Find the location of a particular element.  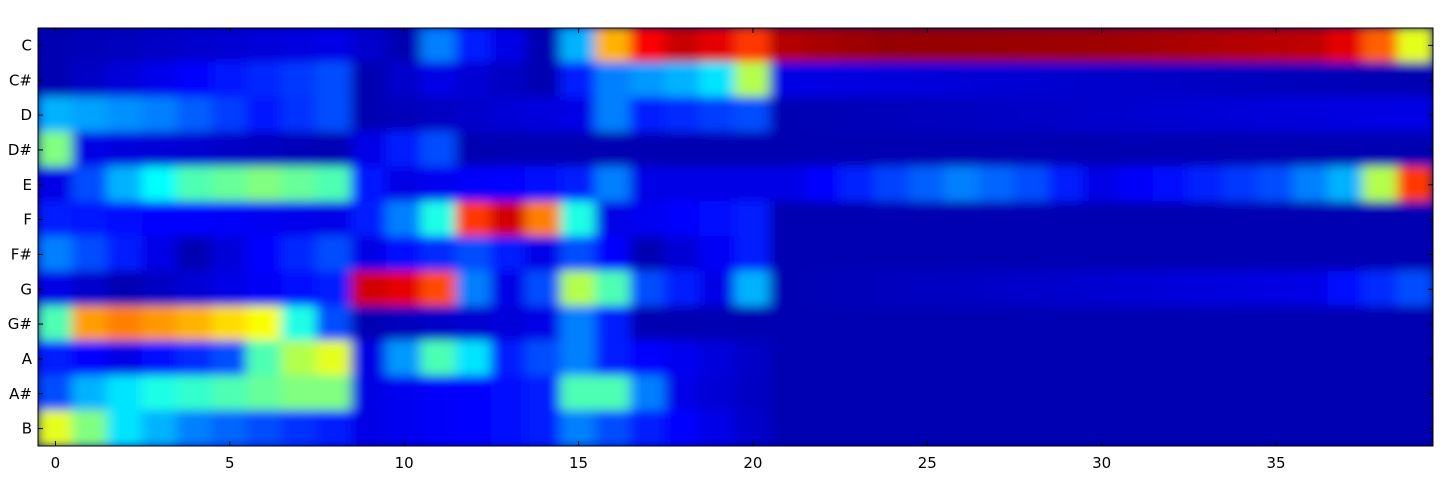

x-tick-label: 5 is located at coordinates (230, 463).